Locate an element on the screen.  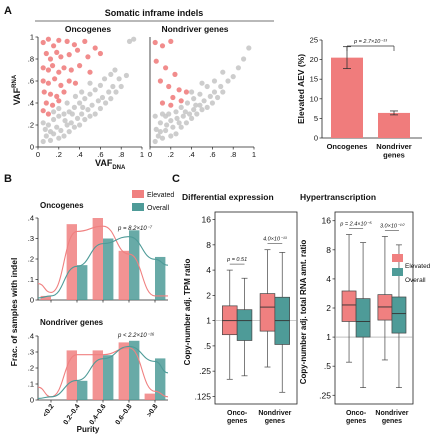
box-category-label: Onco-genes is located at coordinates (356, 417).